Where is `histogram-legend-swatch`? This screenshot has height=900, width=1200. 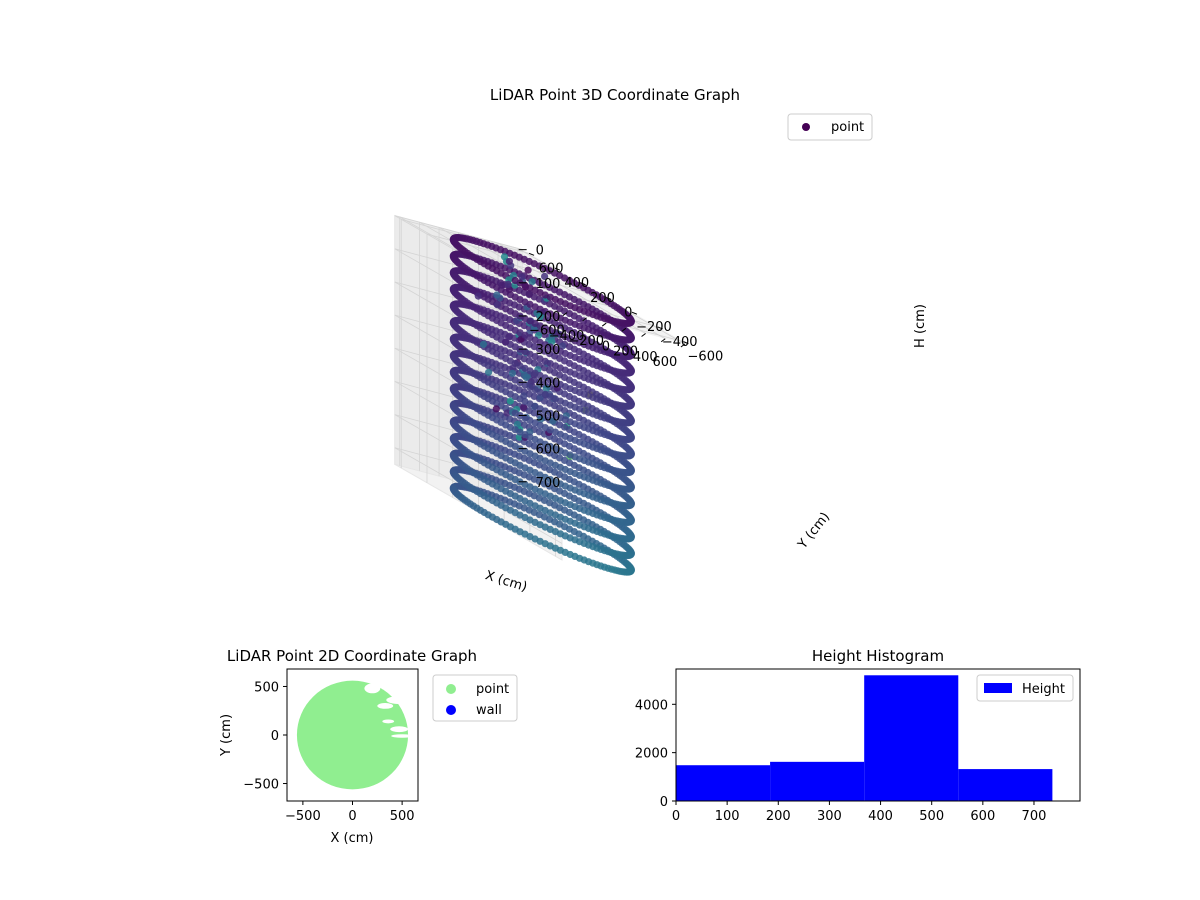 histogram-legend-swatch is located at coordinates (998, 688).